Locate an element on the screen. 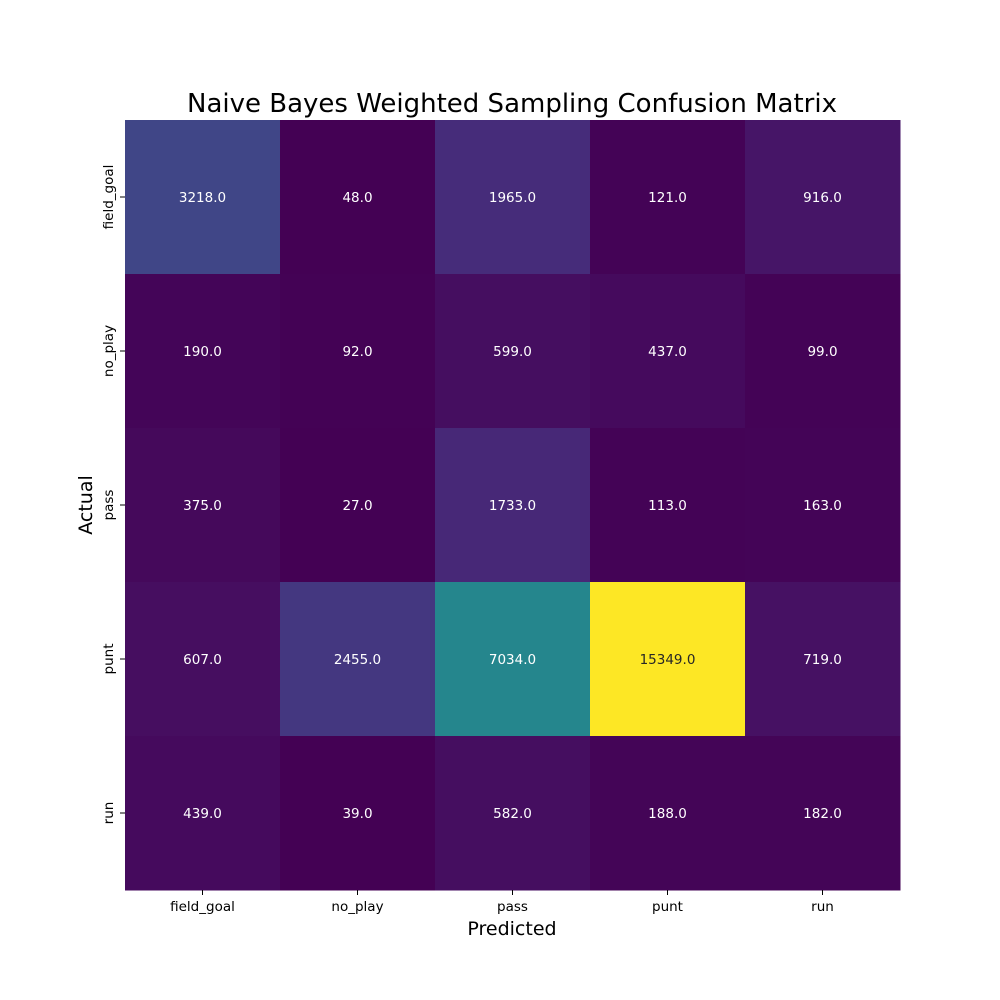 The image size is (1000, 1000). cell-value-label: 188.0 is located at coordinates (667, 814).